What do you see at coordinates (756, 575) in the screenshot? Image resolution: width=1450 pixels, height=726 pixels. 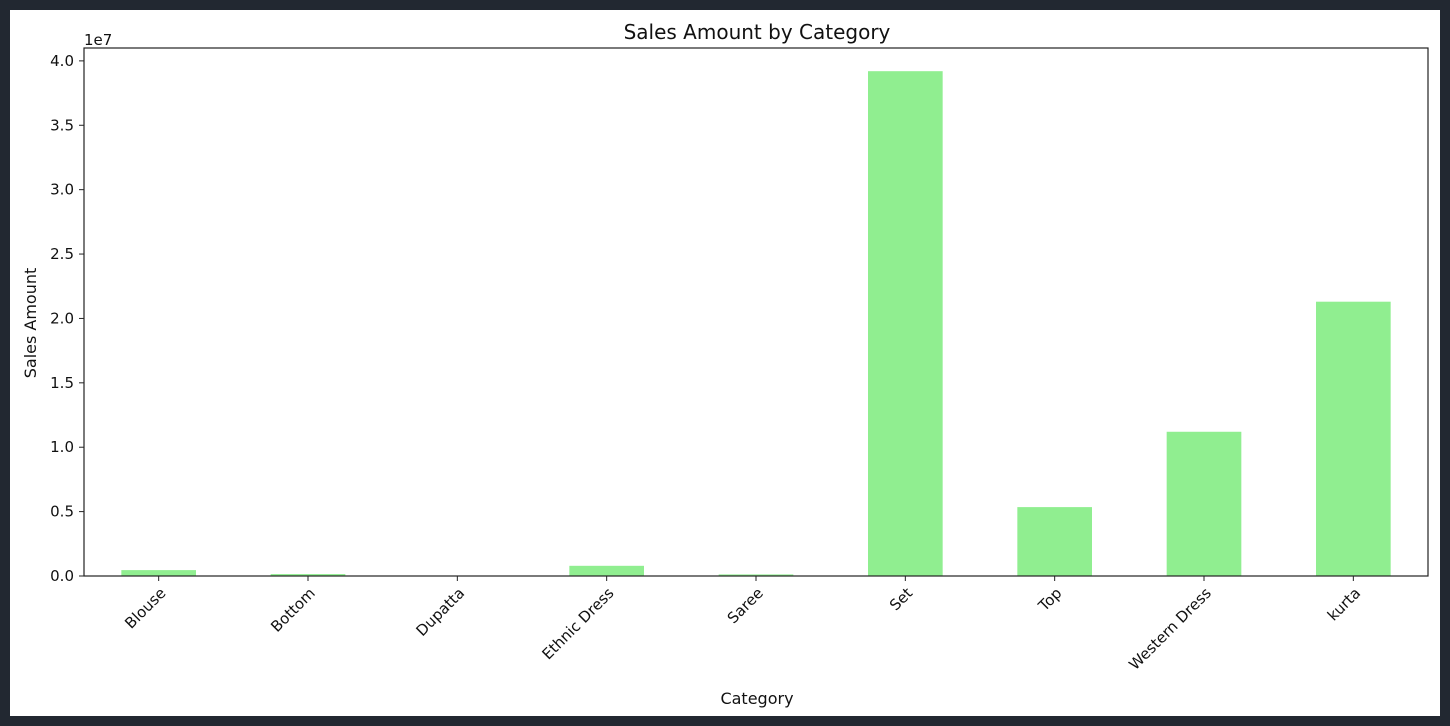 I see `bar-saree` at bounding box center [756, 575].